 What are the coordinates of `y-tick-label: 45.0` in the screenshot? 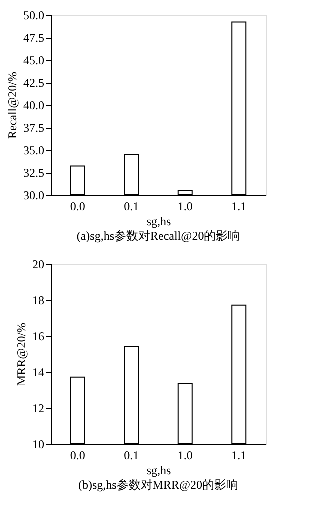 It's located at (34, 61).